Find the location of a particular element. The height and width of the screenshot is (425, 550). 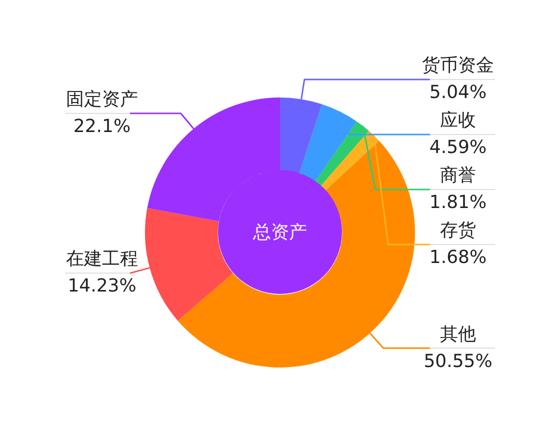

data-label: 14.23% is located at coordinates (102, 286).